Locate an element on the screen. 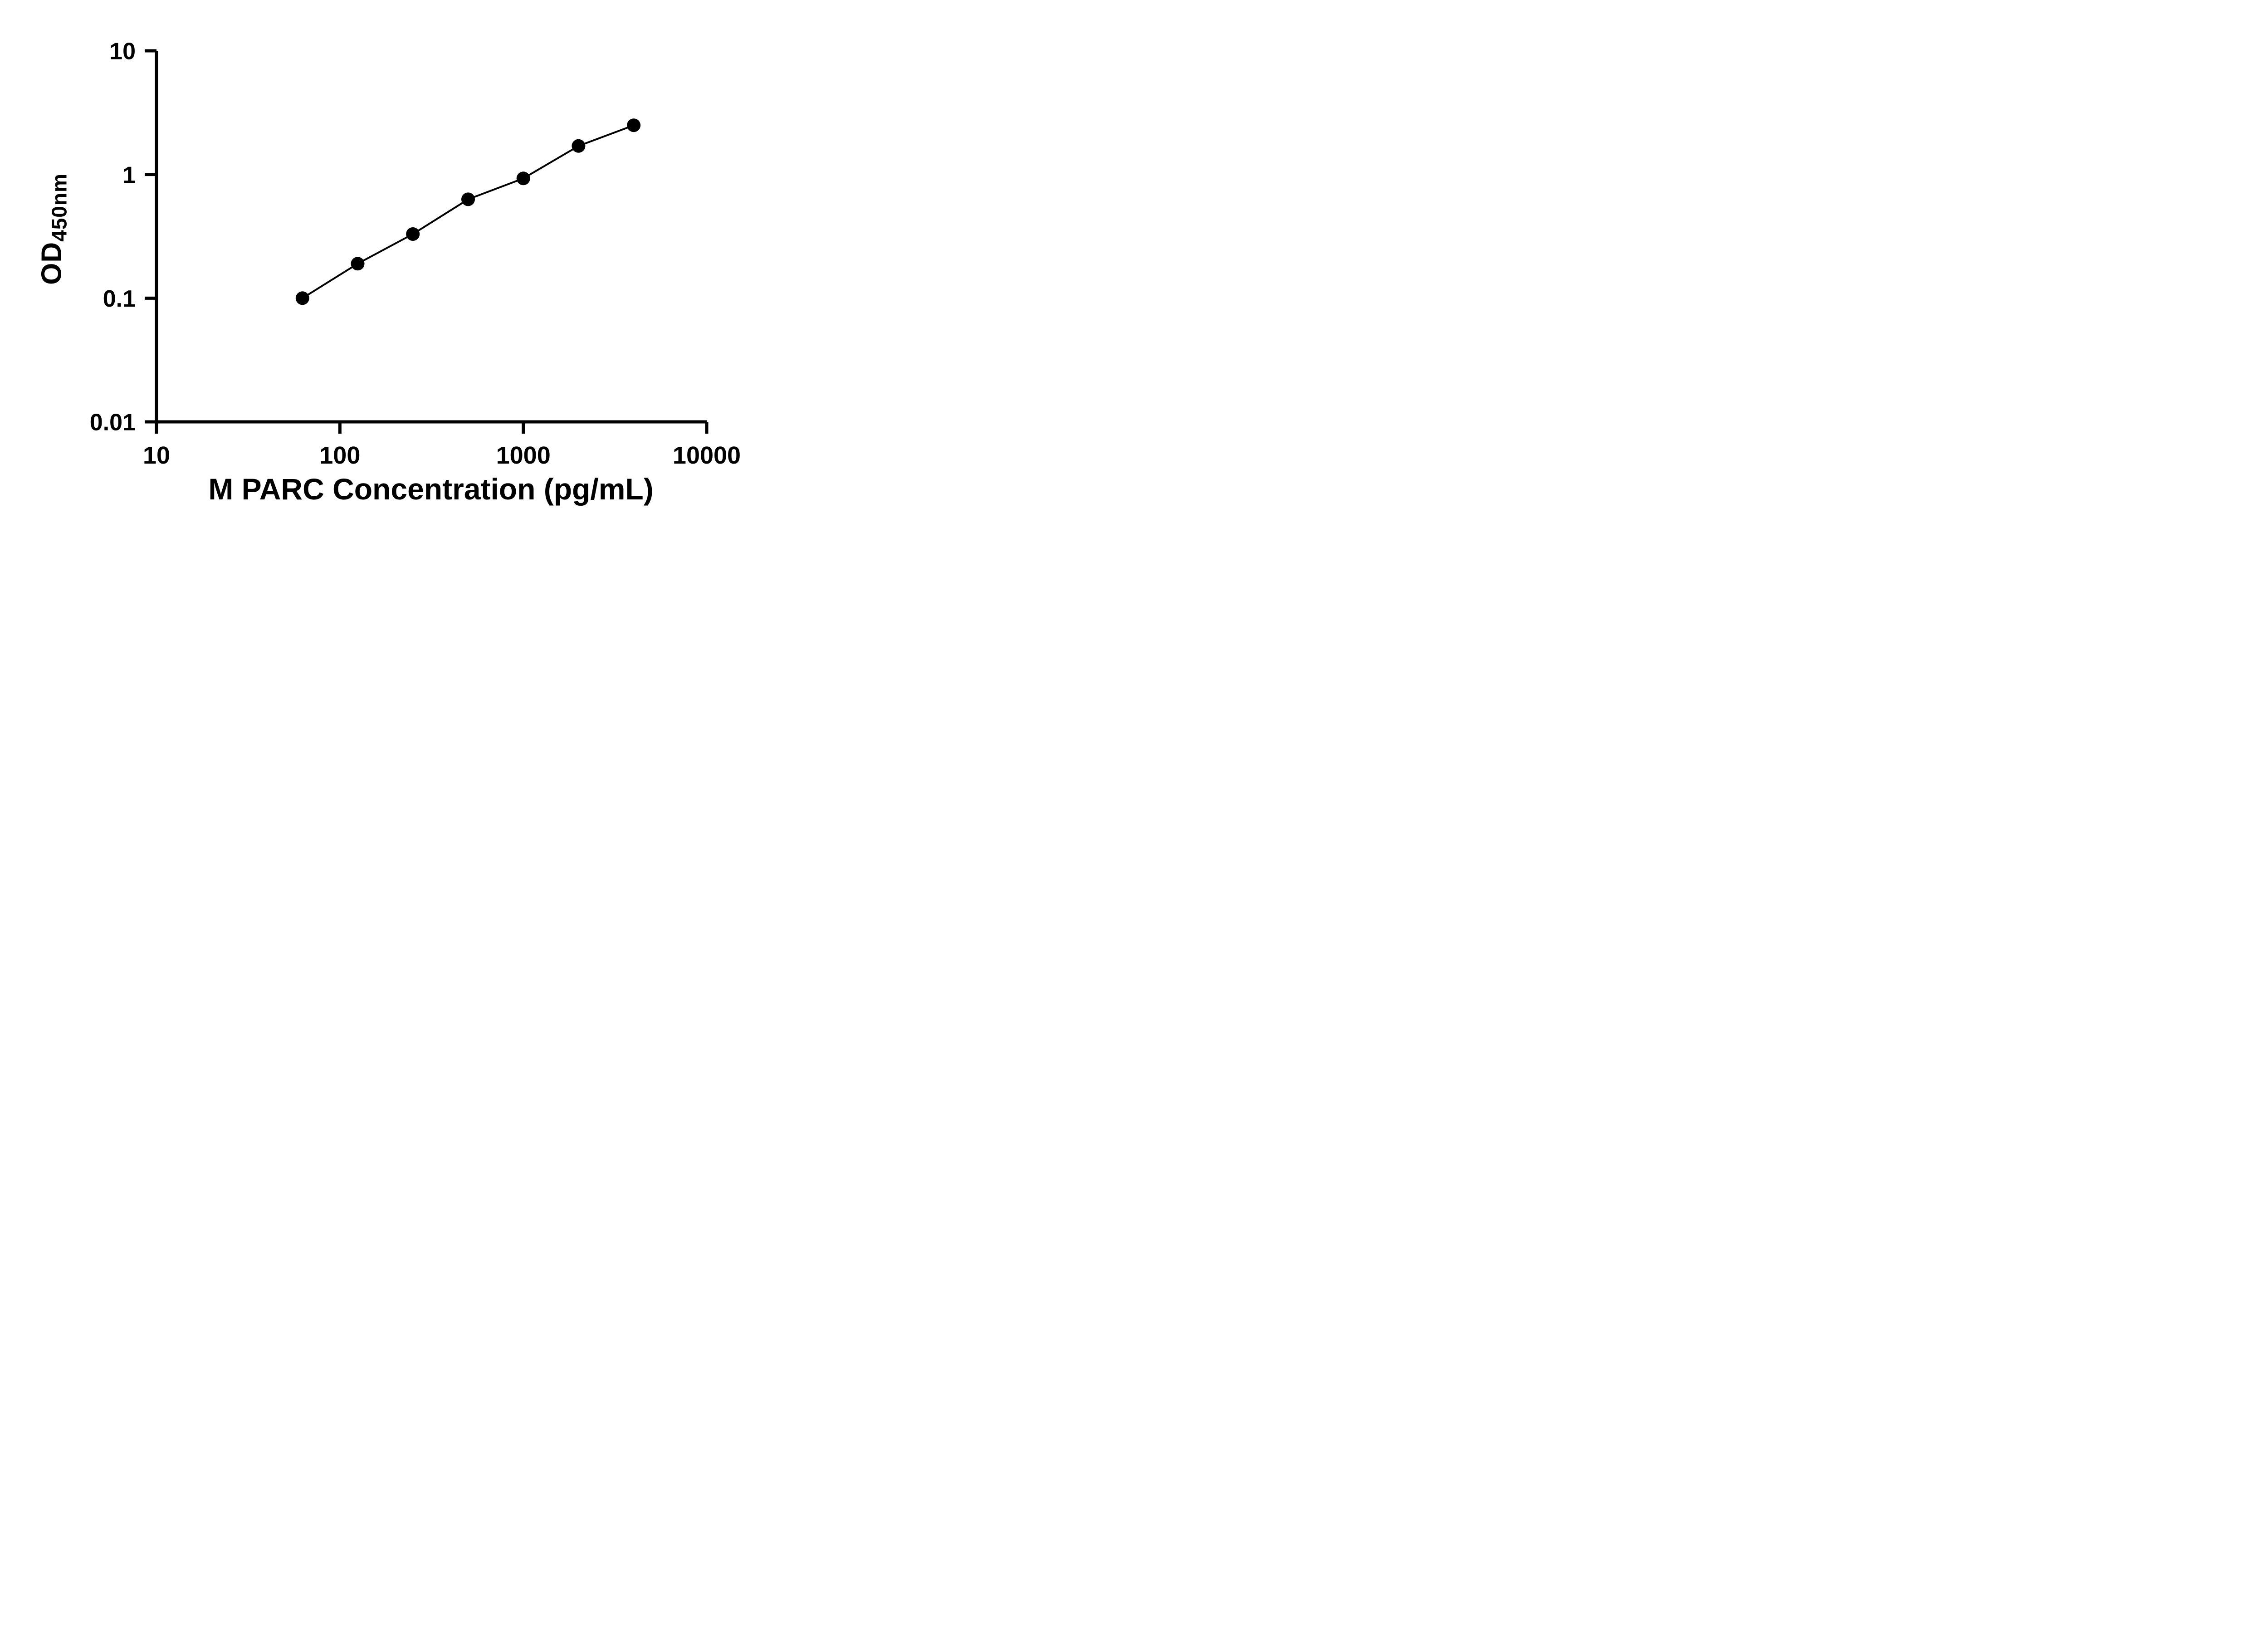 The image size is (2268, 1633). x-tick-label: 100 is located at coordinates (339, 455).